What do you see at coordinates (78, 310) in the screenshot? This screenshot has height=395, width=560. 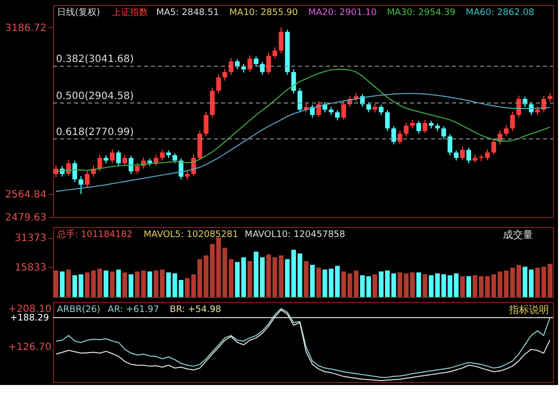 I see `chart-title: ARBR(26)` at bounding box center [78, 310].